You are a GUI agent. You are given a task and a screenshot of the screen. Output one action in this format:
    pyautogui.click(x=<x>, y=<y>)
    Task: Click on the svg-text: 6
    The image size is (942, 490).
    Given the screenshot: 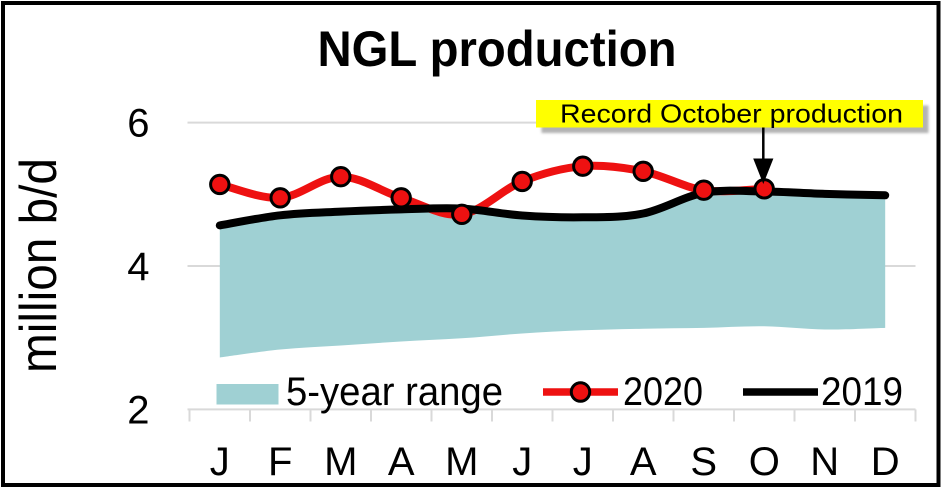 What is the action you would take?
    pyautogui.click(x=138, y=124)
    